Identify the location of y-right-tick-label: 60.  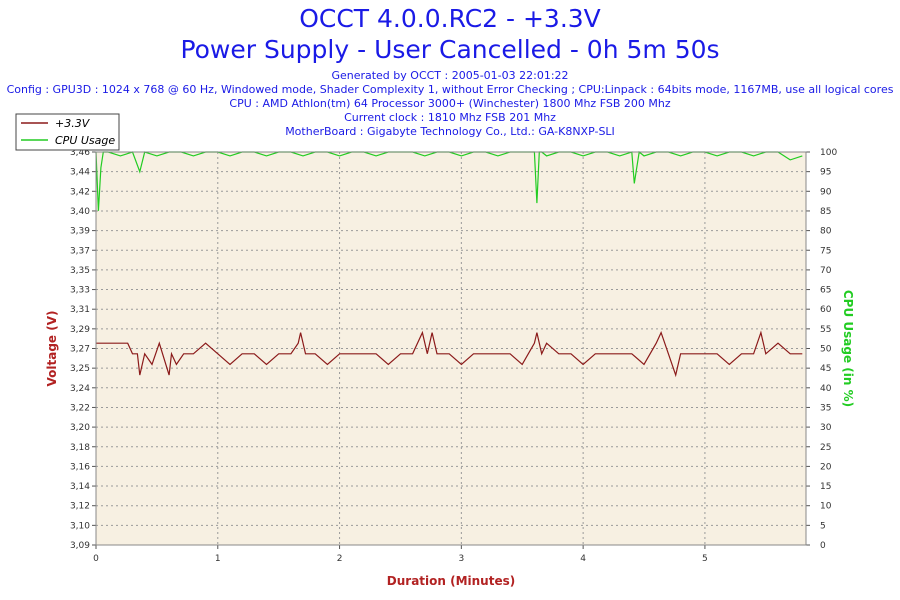
(826, 310).